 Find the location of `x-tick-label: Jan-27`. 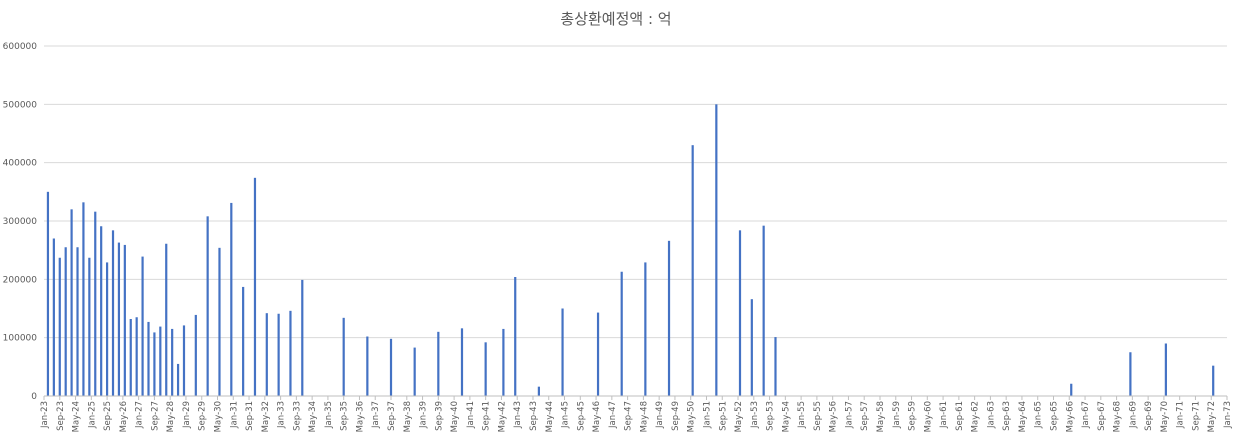

x-tick-label: Jan-27 is located at coordinates (140, 415).